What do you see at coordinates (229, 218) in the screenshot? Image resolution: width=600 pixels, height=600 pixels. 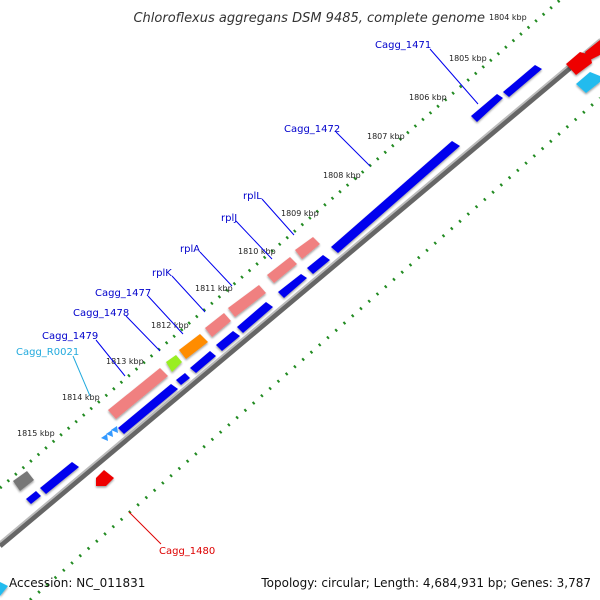 I see `gene-label-rplj: rplJ` at bounding box center [229, 218].